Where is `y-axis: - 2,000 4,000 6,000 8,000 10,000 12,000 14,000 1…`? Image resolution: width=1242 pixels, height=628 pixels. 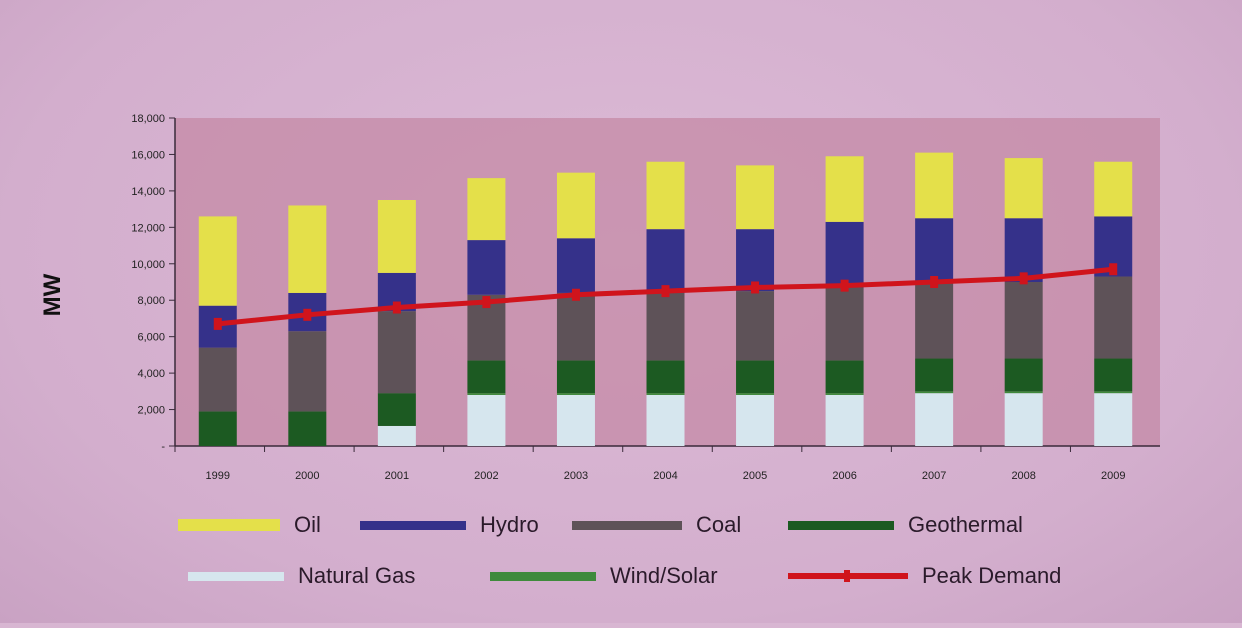 y-axis: - 2,000 4,000 6,000 8,000 10,000 12,000 14,000 1… is located at coordinates (153, 283).